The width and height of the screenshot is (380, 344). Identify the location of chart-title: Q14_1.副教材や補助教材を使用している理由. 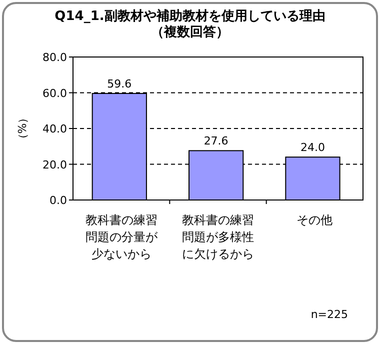
(190, 16).